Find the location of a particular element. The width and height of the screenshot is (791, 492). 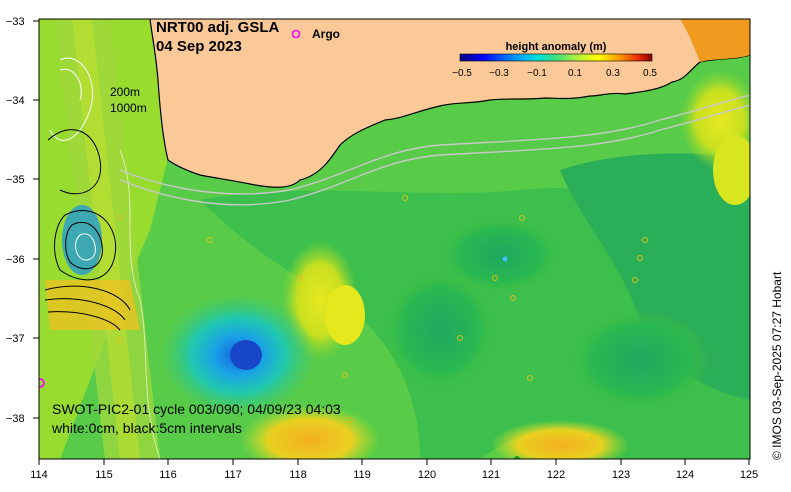

swot-high-band is located at coordinates (92, 305).